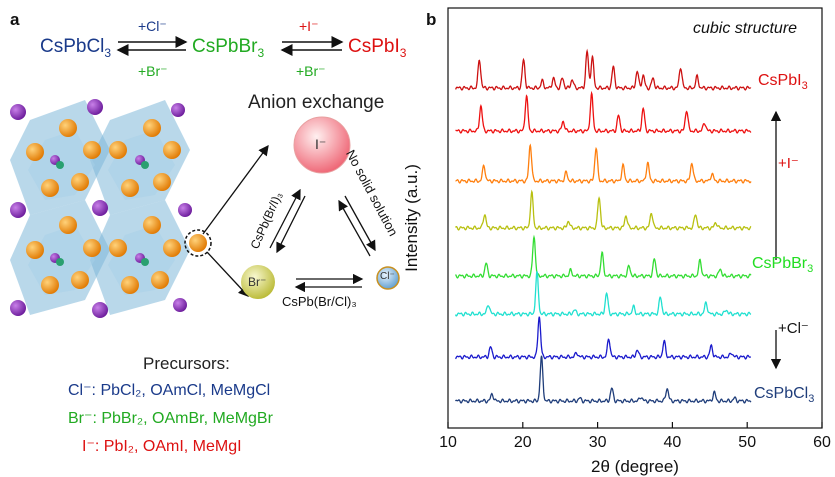 Image resolution: width=835 pixels, height=477 pixels. I want to click on br-cl-double-arrow, so click(329, 283).